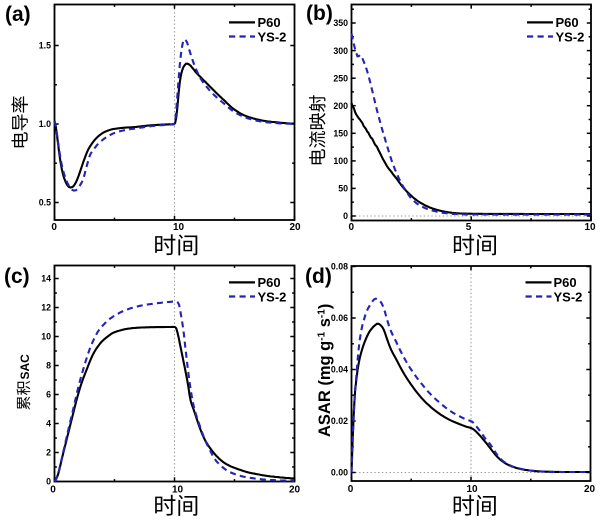 The image size is (600, 524). Describe the element at coordinates (46, 279) in the screenshot. I see `svg-text: 14` at that location.